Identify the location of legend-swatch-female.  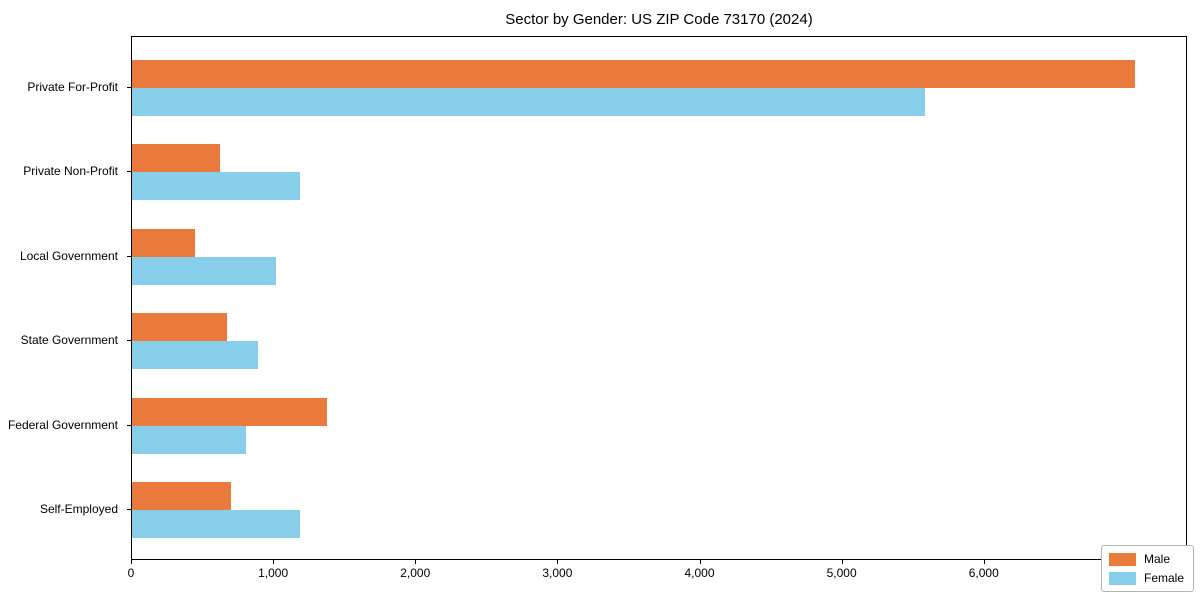
(1122, 578).